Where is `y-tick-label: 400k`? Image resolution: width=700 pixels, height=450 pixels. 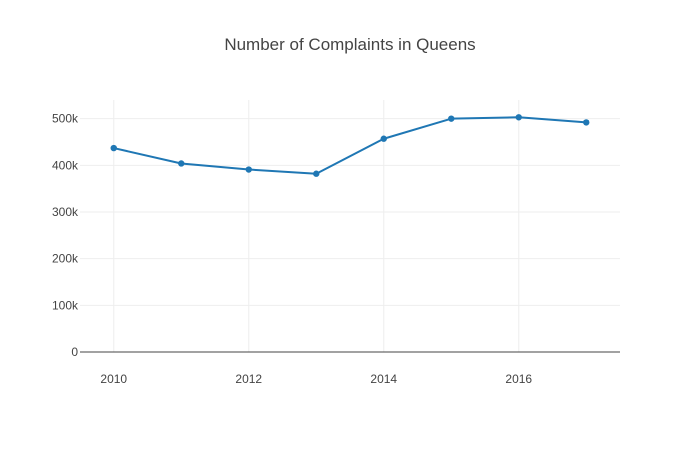
y-tick-label: 400k is located at coordinates (65, 165).